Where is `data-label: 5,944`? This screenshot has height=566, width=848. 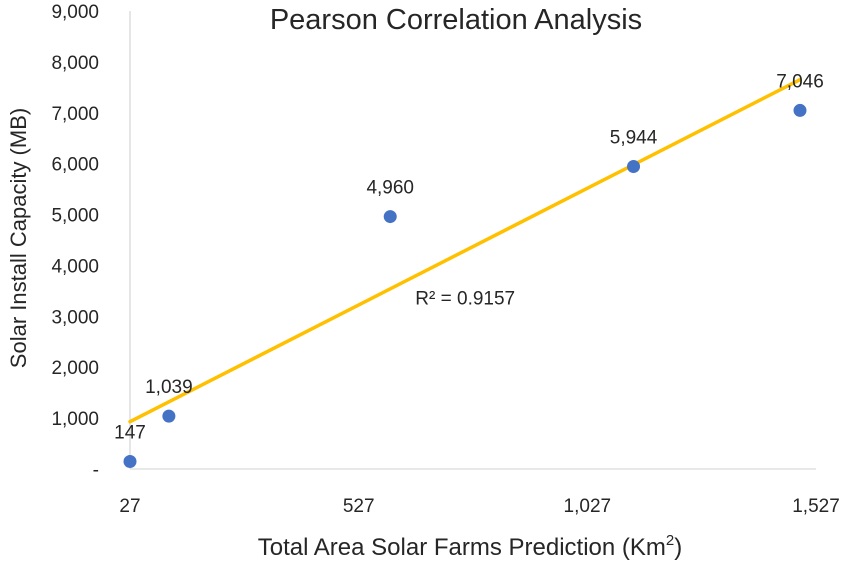
data-label: 5,944 is located at coordinates (634, 138).